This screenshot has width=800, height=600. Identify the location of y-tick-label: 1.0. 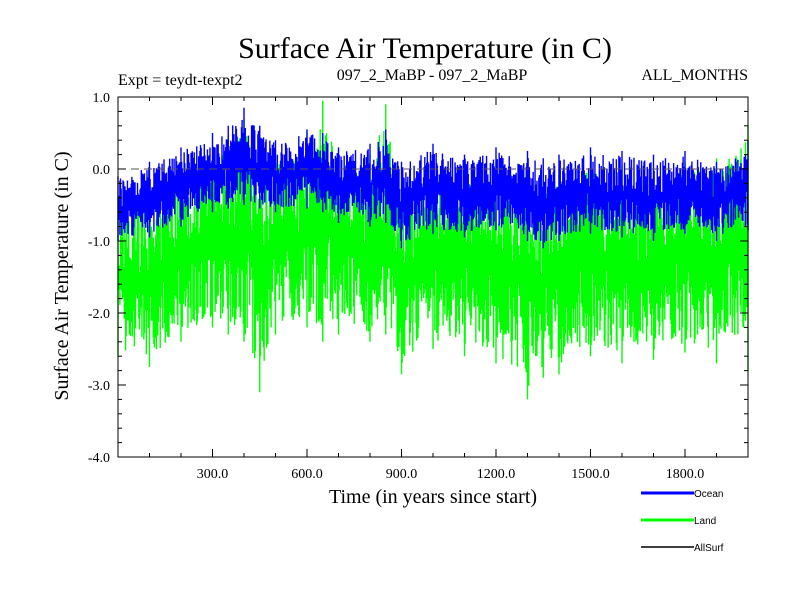
(102, 98).